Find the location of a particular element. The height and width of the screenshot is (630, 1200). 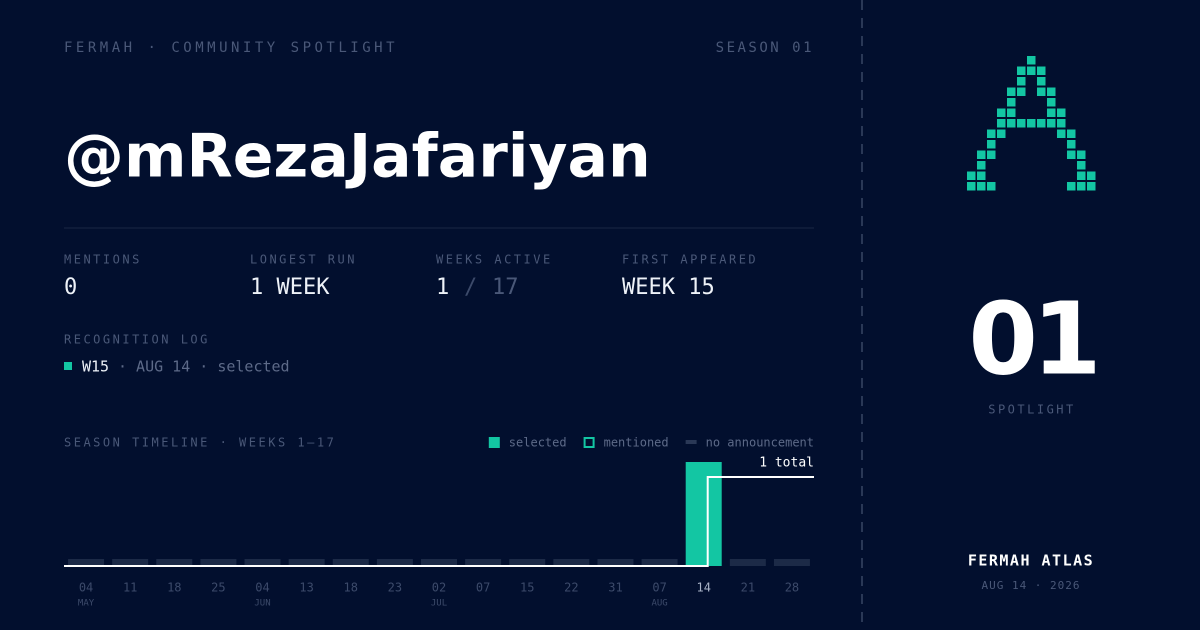

log-title: RECOGNITION LOG is located at coordinates (137, 340).